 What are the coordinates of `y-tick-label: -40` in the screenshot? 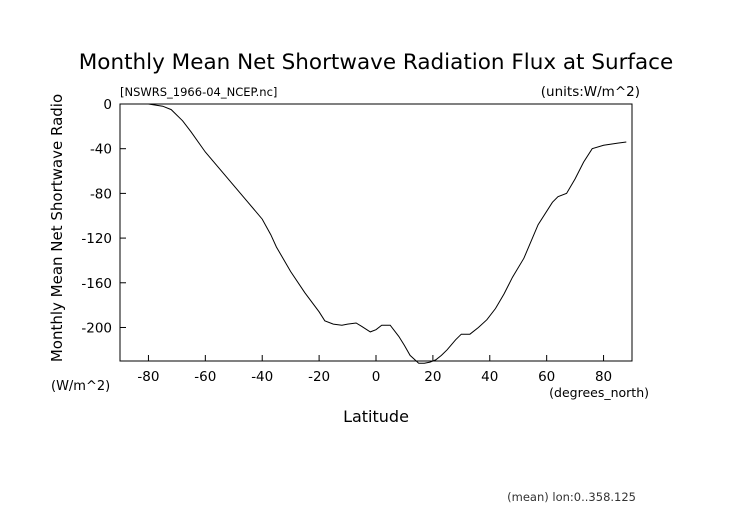 It's located at (101, 150).